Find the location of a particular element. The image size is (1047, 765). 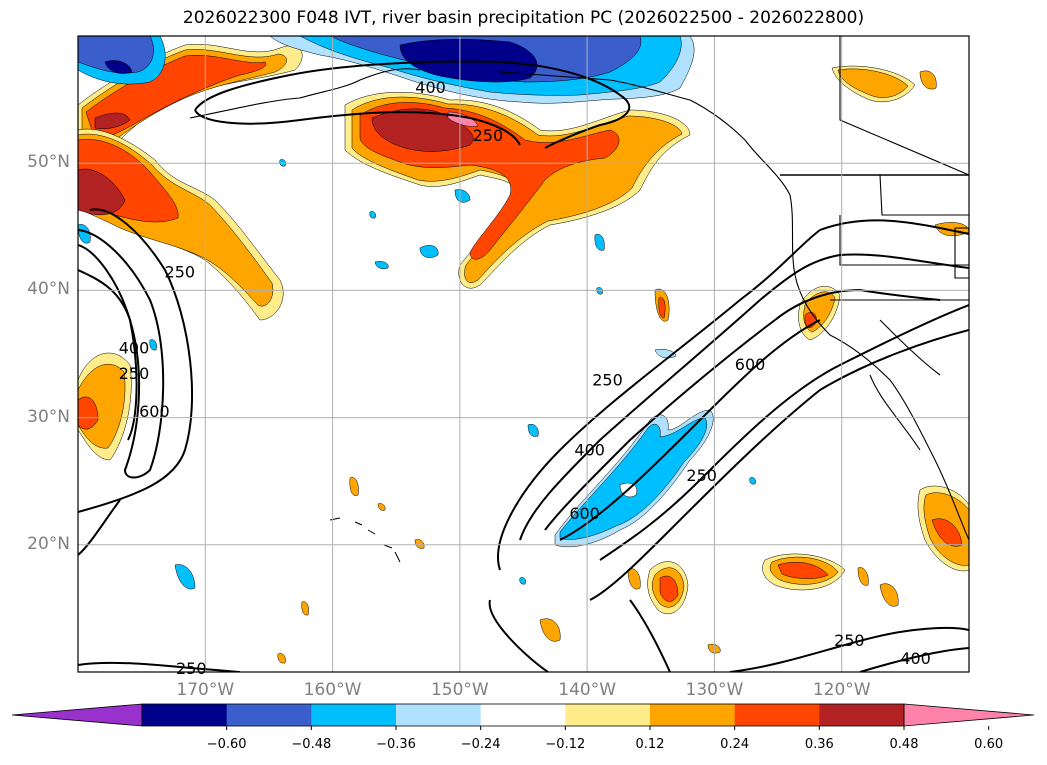

lon-label: 150°W is located at coordinates (459, 690).